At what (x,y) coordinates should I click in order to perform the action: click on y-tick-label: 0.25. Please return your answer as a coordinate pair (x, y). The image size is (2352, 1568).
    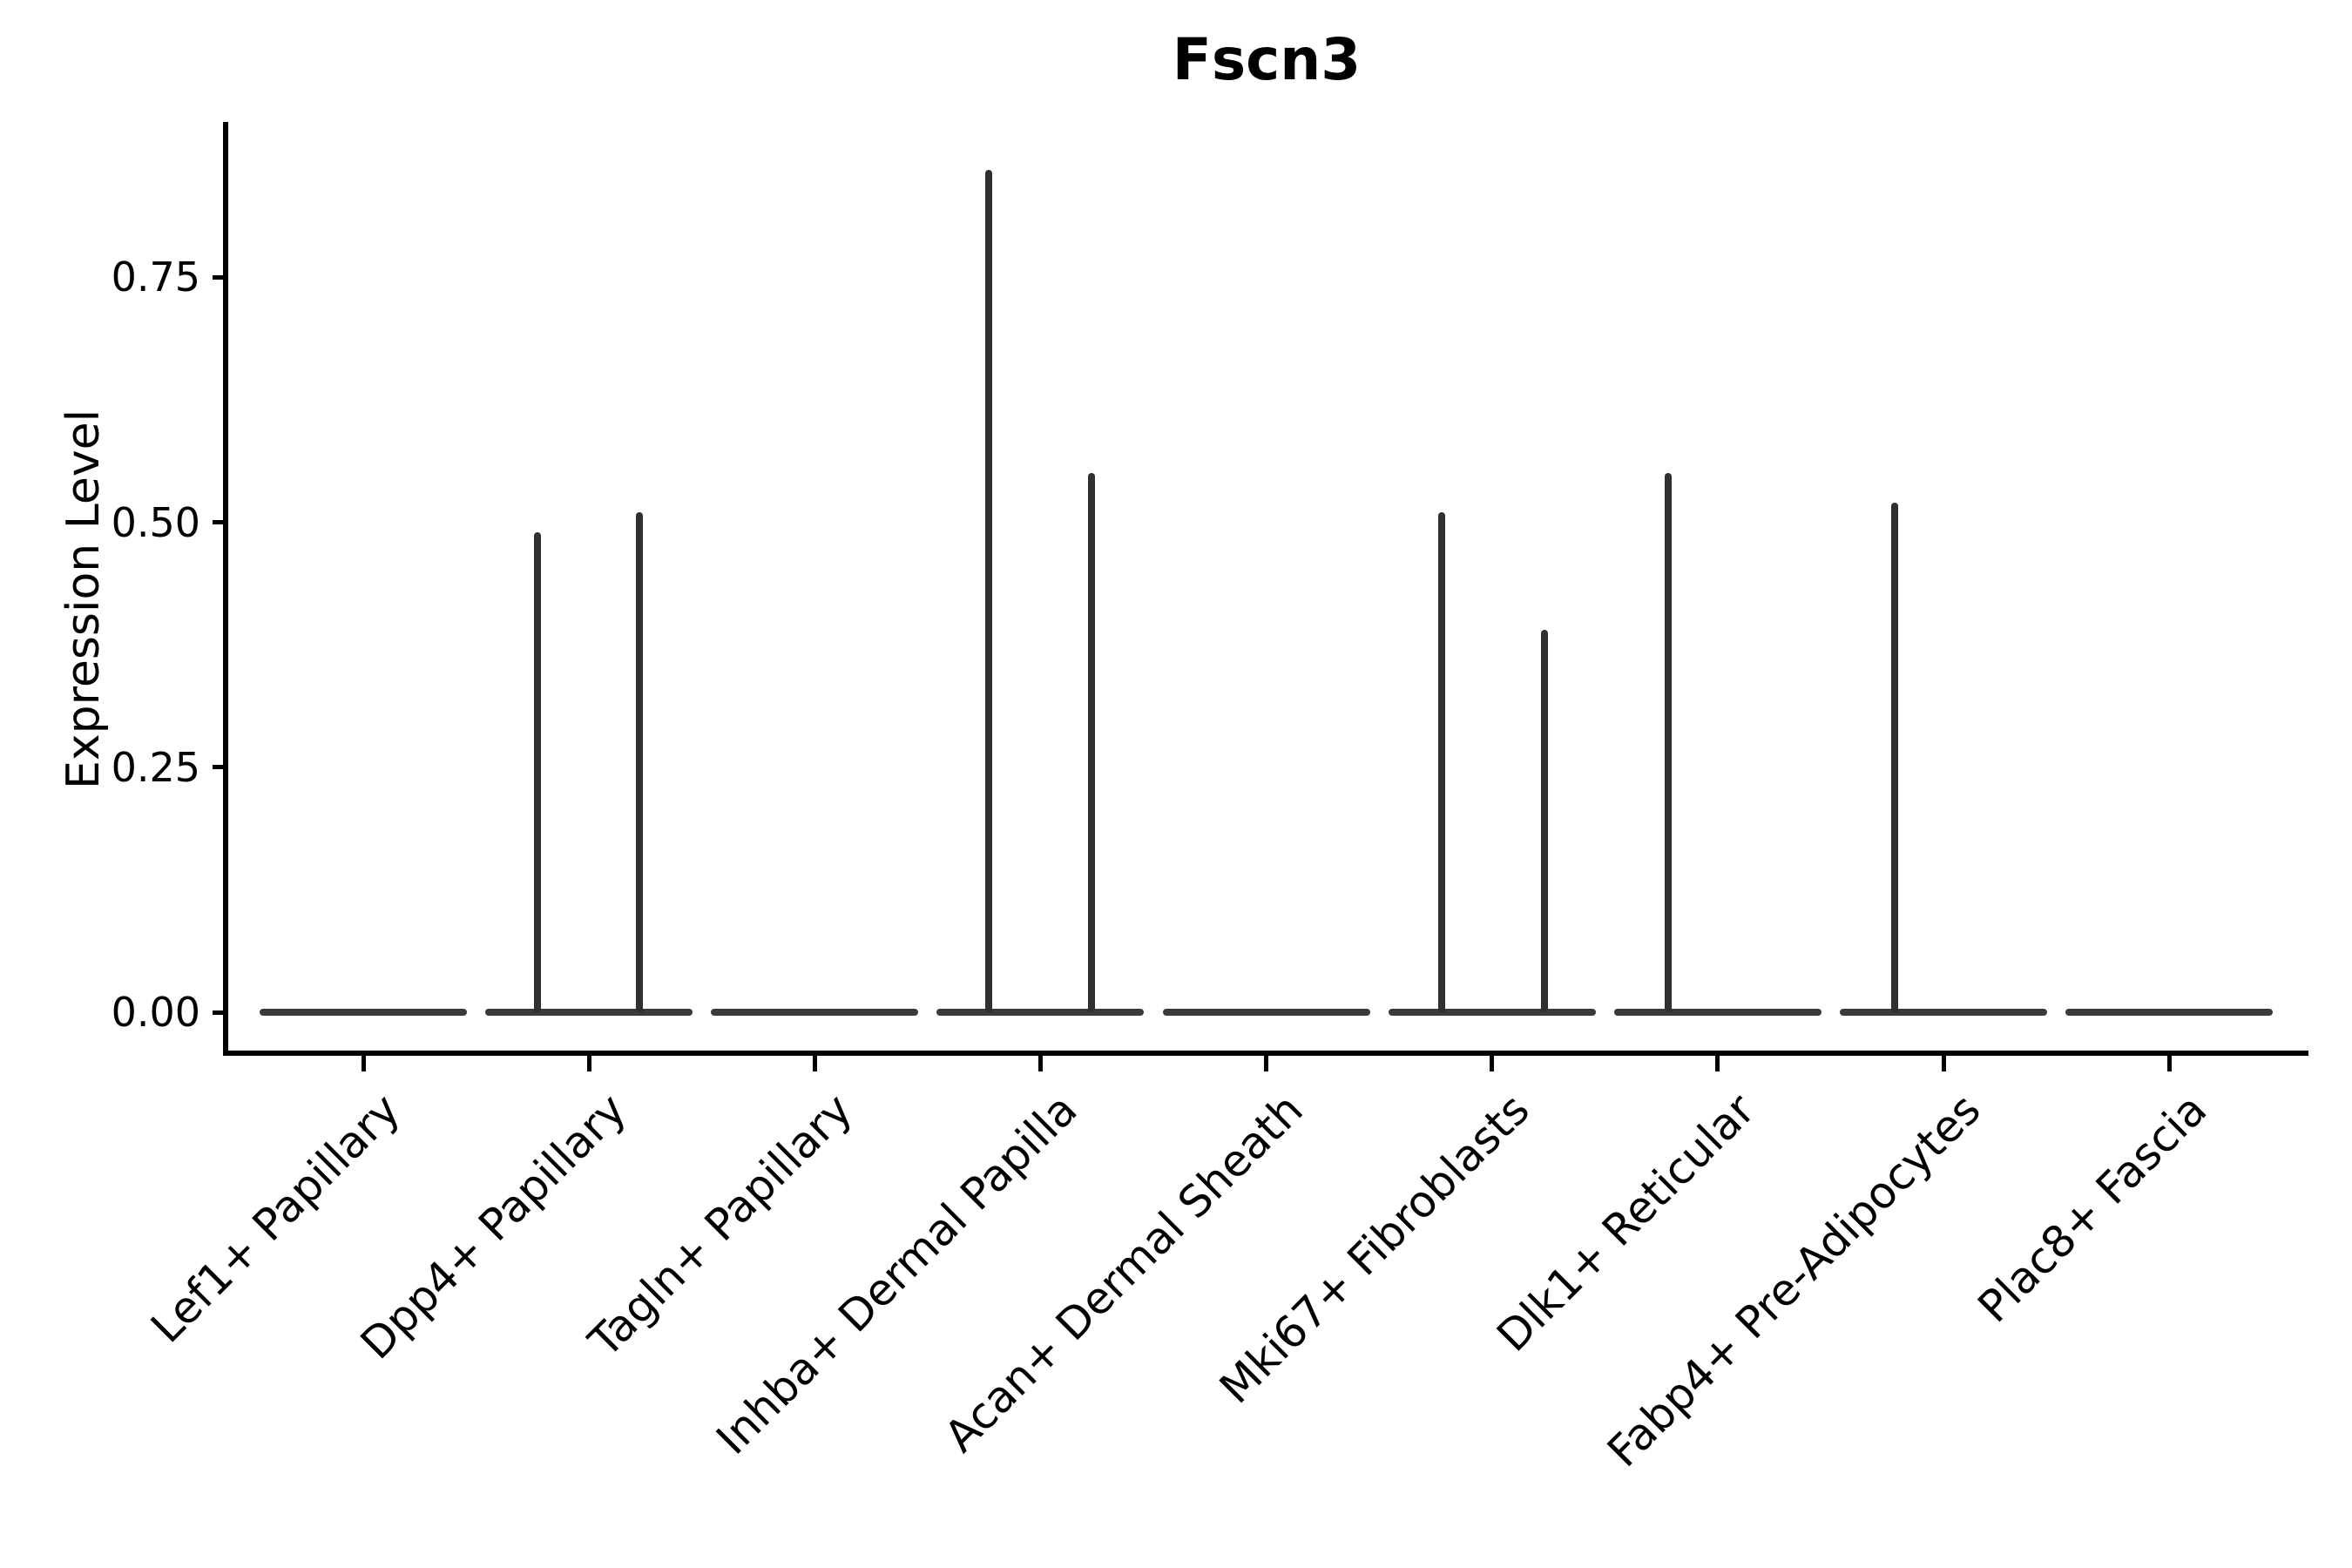
    Looking at the image, I should click on (155, 767).